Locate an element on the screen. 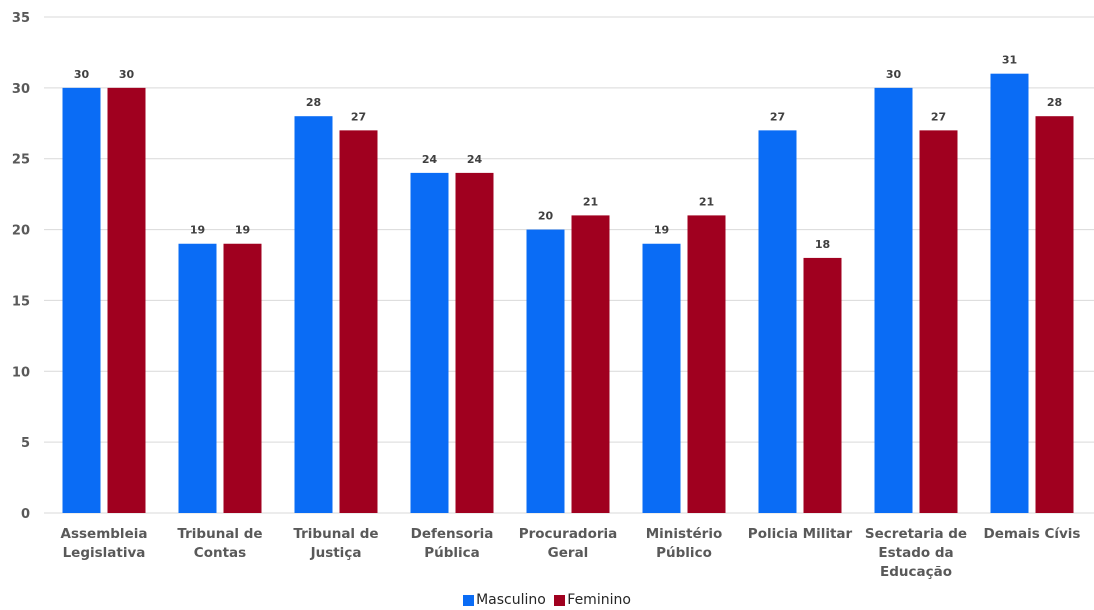 The height and width of the screenshot is (610, 1094). y-tick-label: 15 is located at coordinates (21, 301).